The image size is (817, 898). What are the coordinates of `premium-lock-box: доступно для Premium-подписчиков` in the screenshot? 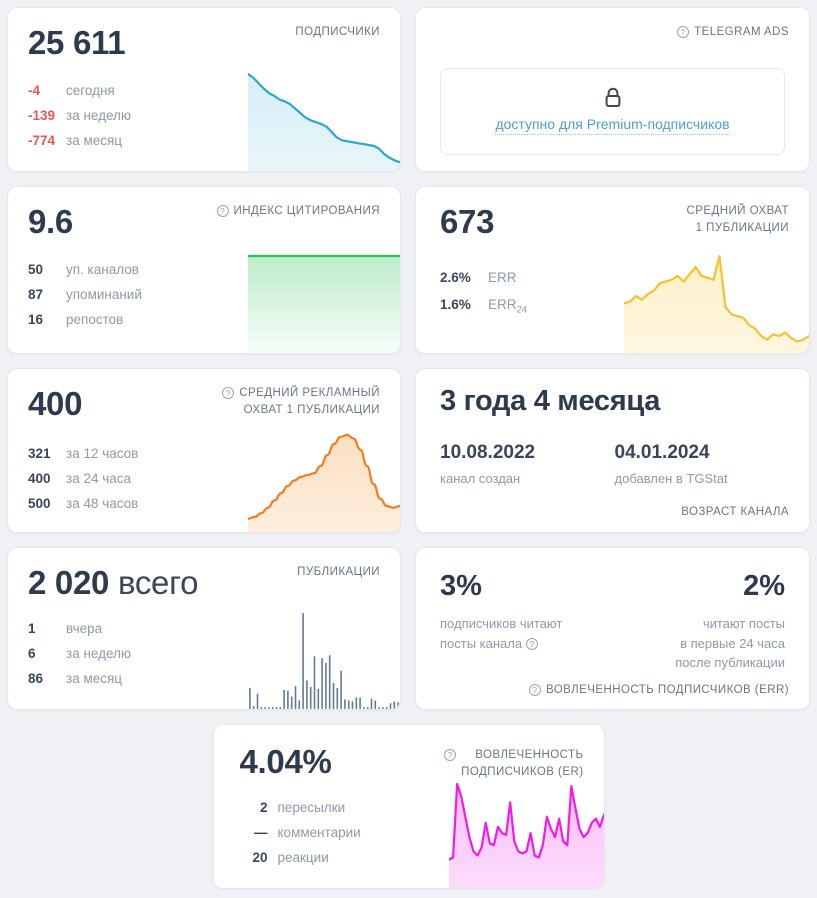 It's located at (612, 111).